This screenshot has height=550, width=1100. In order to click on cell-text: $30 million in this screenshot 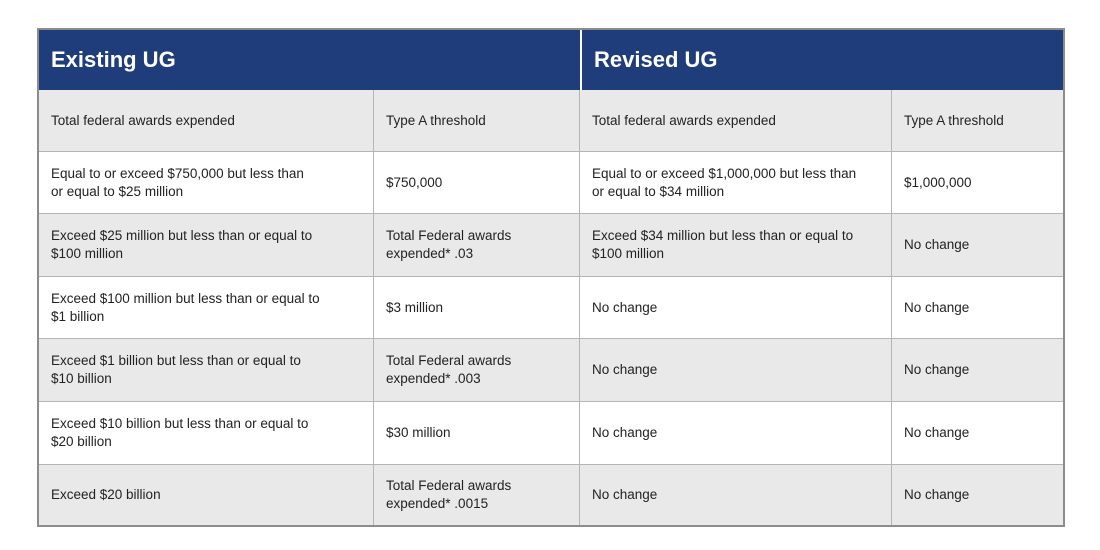, I will do `click(418, 432)`.